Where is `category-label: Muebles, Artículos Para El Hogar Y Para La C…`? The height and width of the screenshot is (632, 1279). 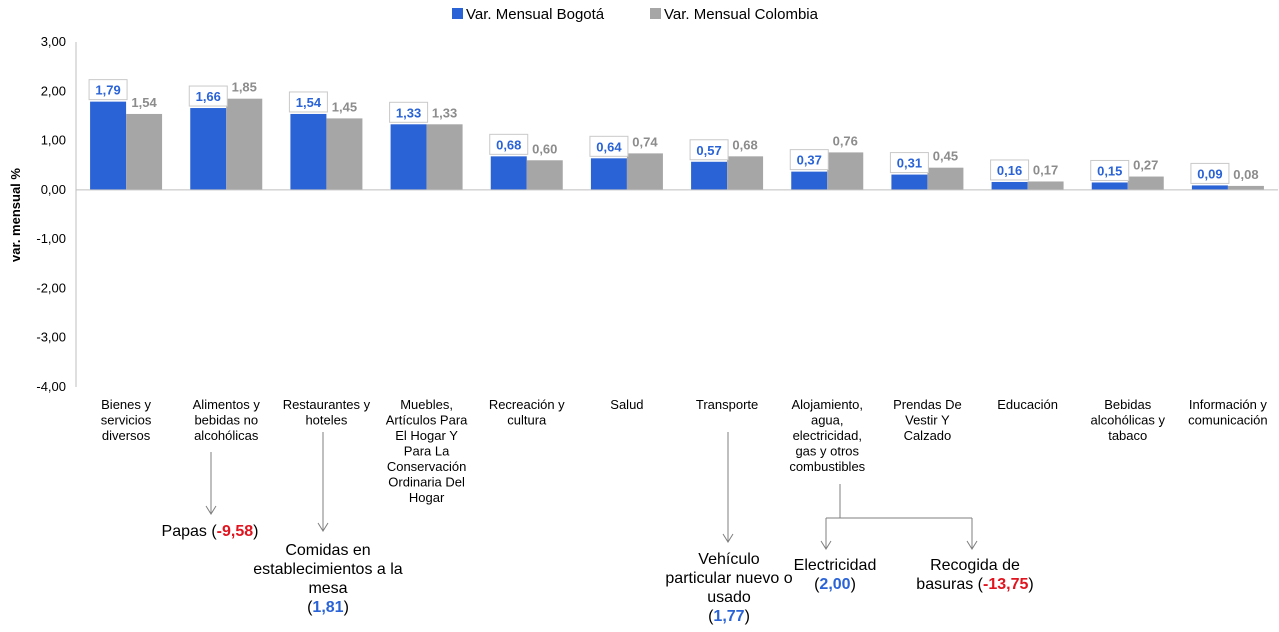
category-label: Muebles, Artículos Para El Hogar Y Para La C… is located at coordinates (427, 451).